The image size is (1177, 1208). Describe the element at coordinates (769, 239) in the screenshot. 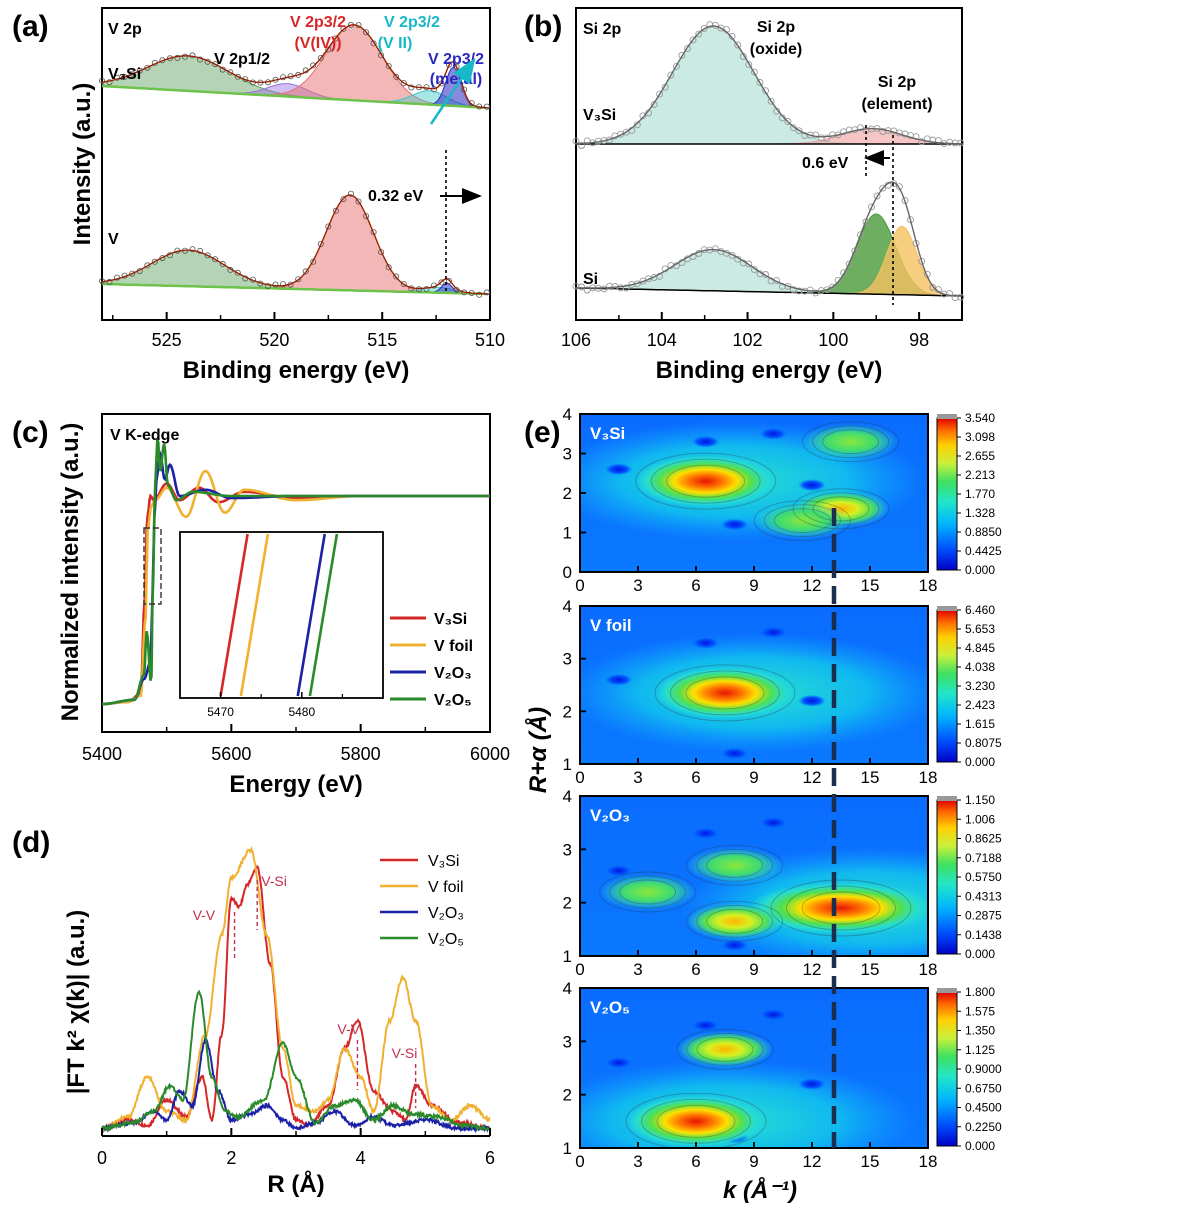

I see `series-line-si` at that location.